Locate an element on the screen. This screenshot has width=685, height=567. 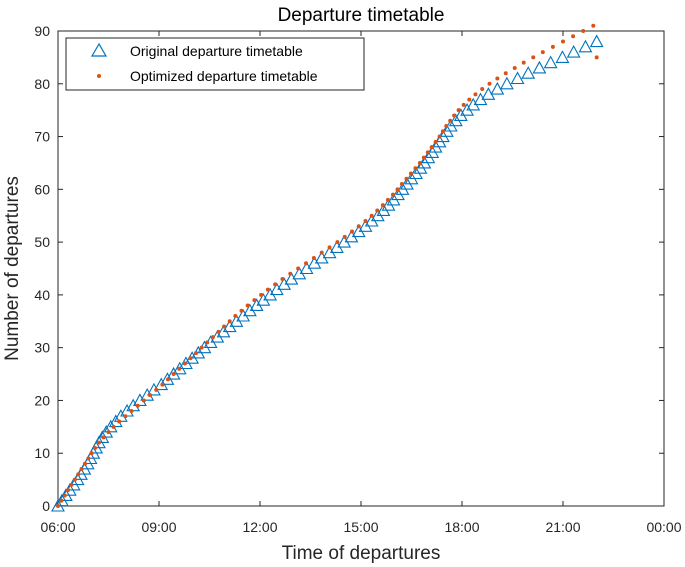
legend-label-original: Original departure timetable is located at coordinates (216, 51).